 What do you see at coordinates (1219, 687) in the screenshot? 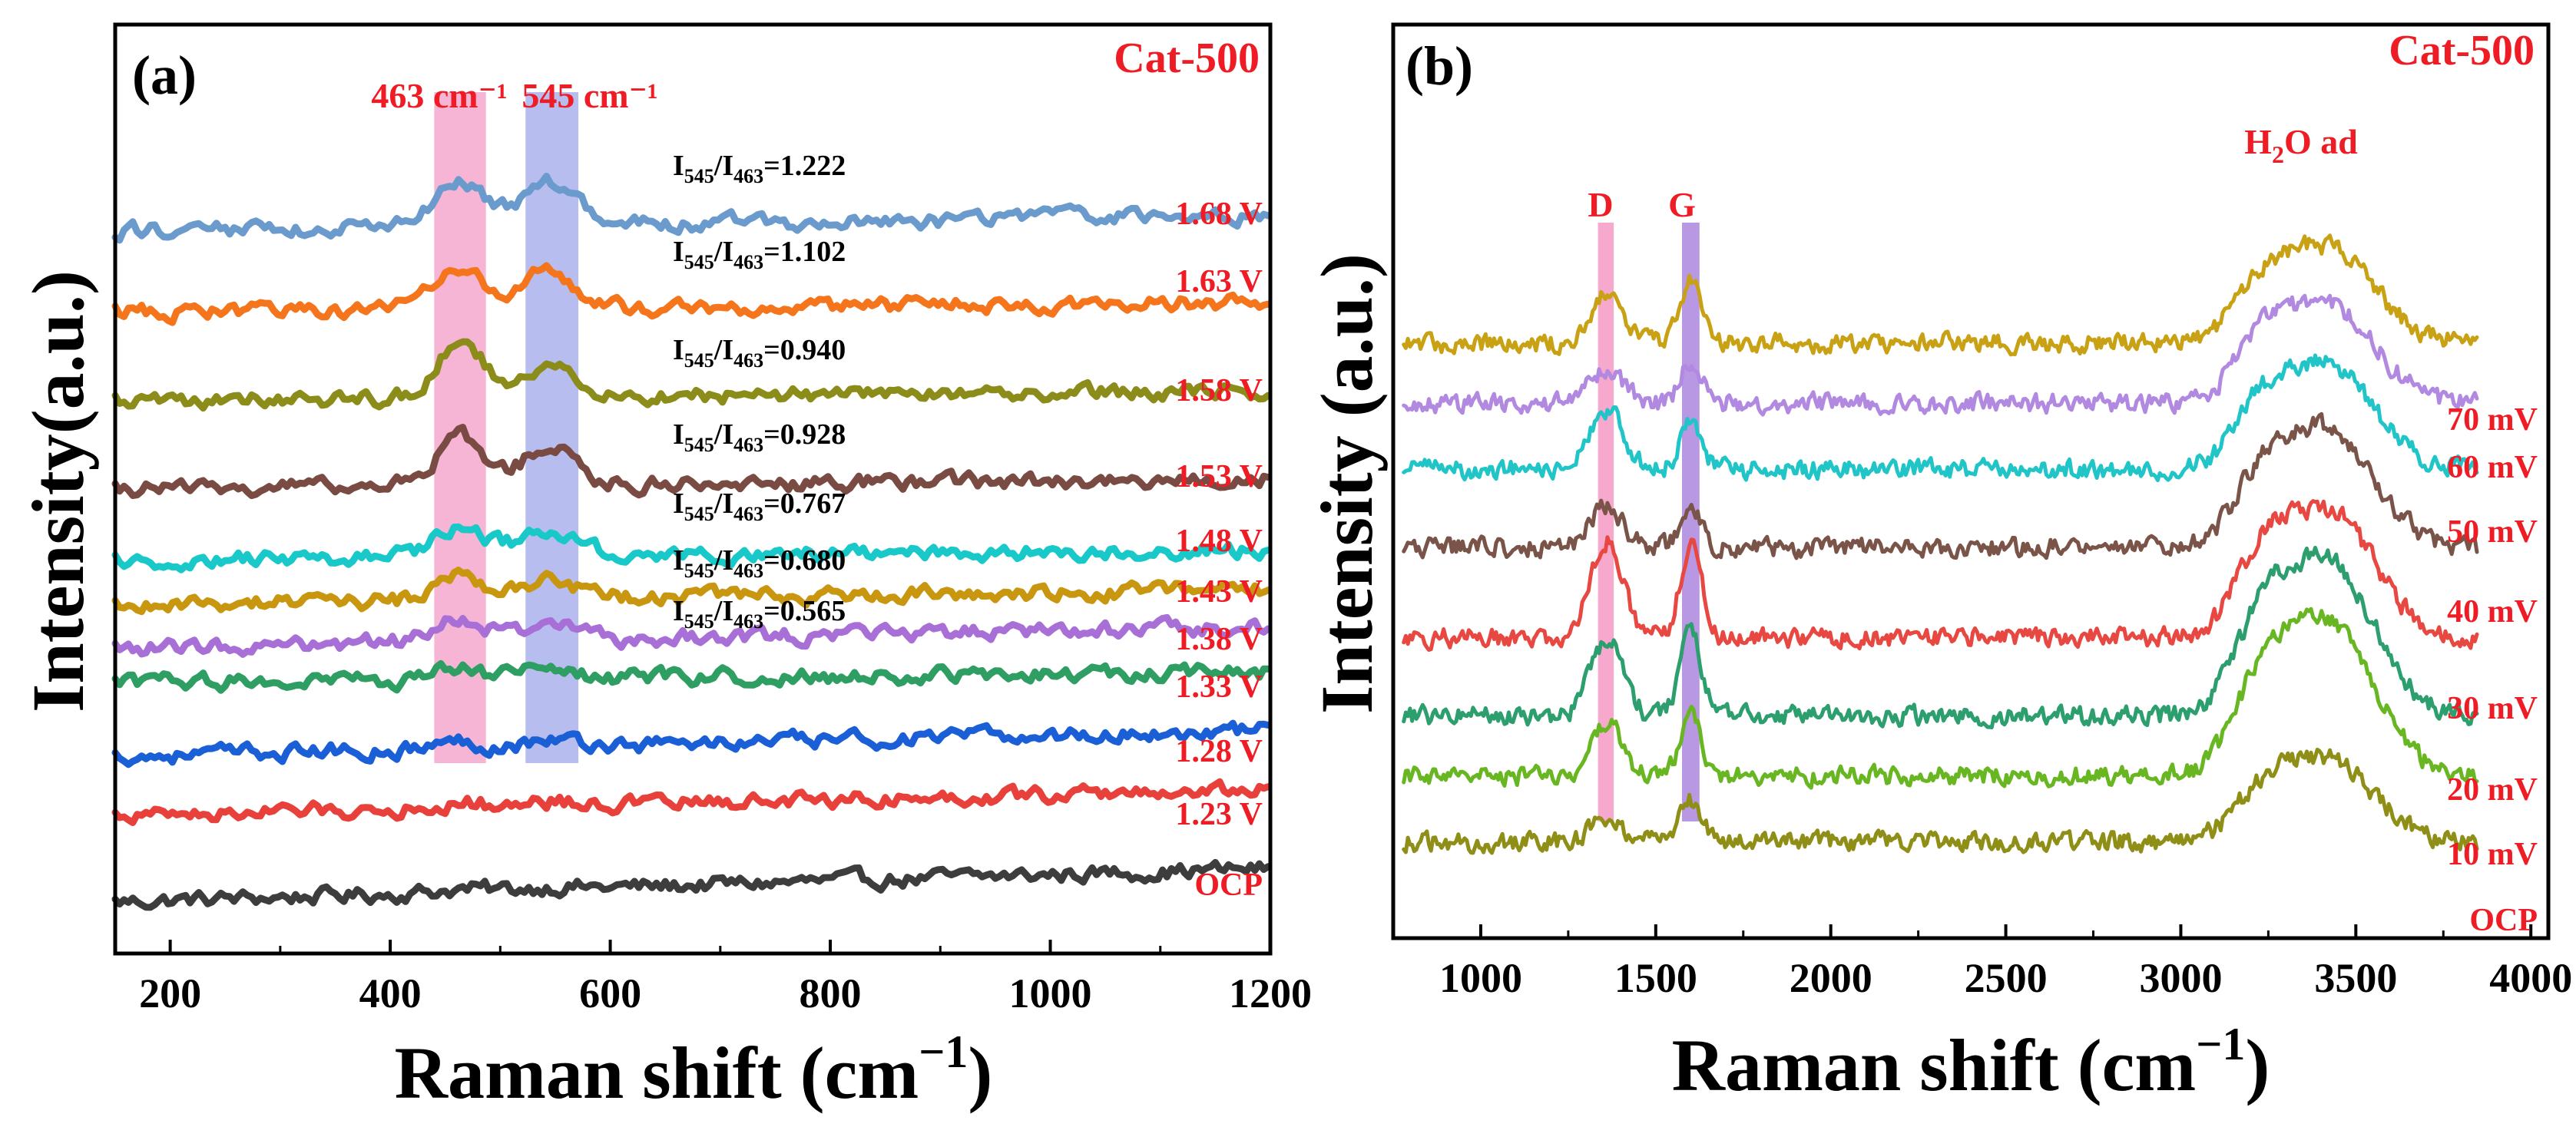
I see `series-label: 1.33 V` at bounding box center [1219, 687].